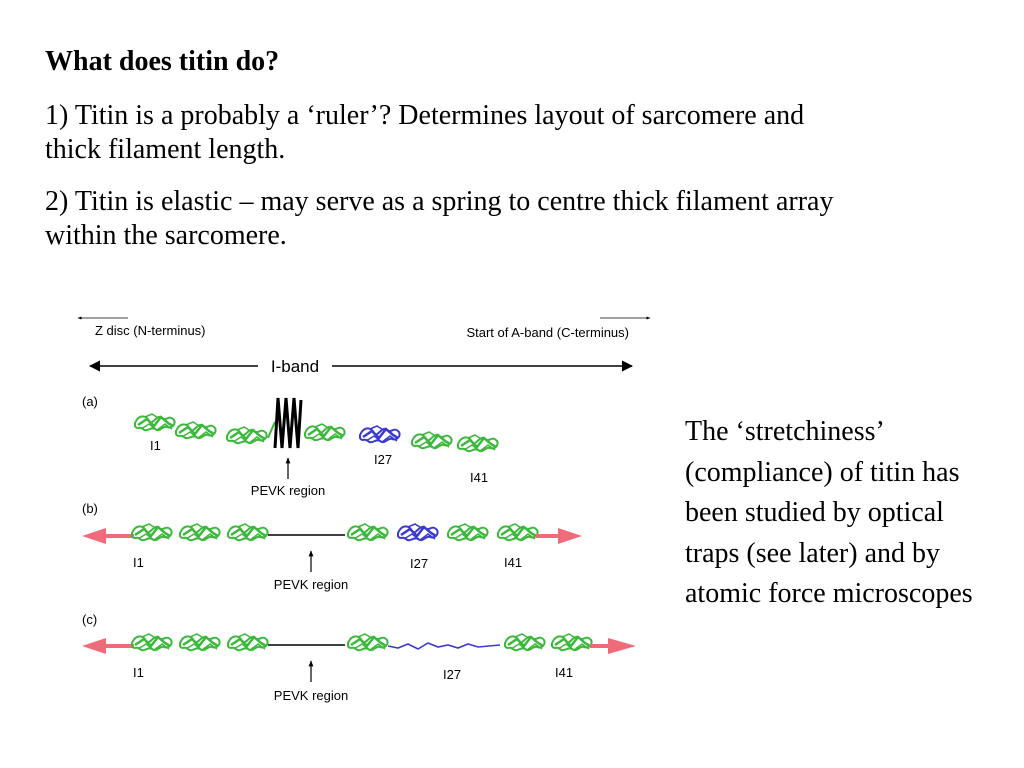 This screenshot has height=768, width=1024. What do you see at coordinates (89, 619) in the screenshot?
I see `panel-c-tag: (c)` at bounding box center [89, 619].